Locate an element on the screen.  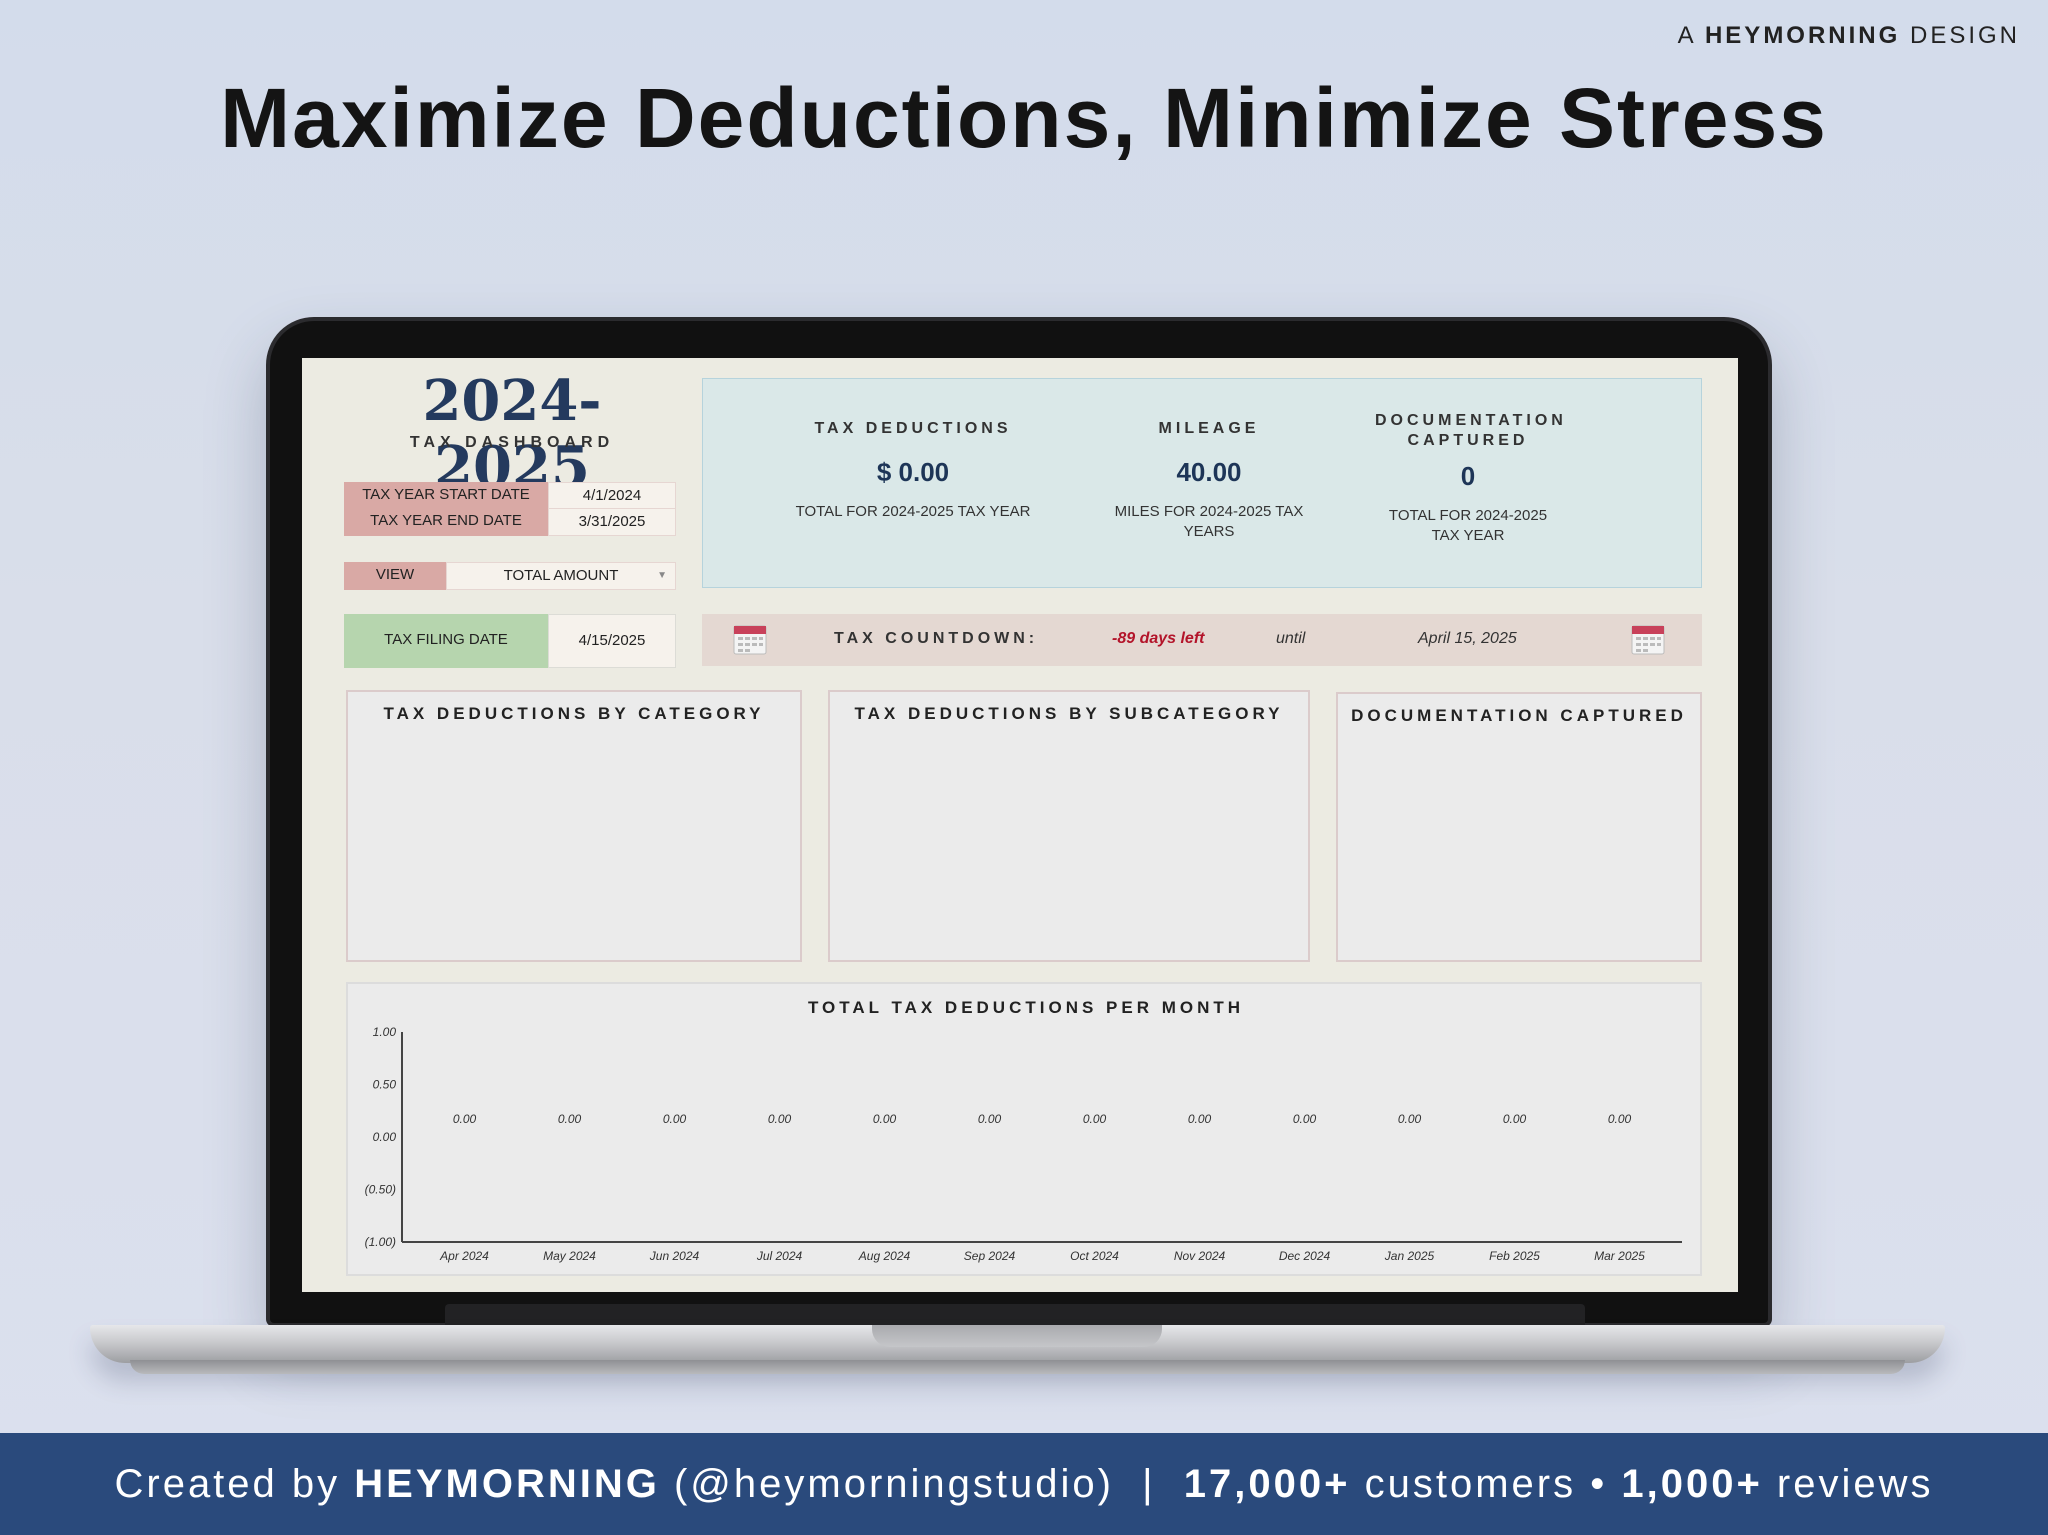
chart-x-tick-label: Oct 2024 is located at coordinates (1094, 1256).